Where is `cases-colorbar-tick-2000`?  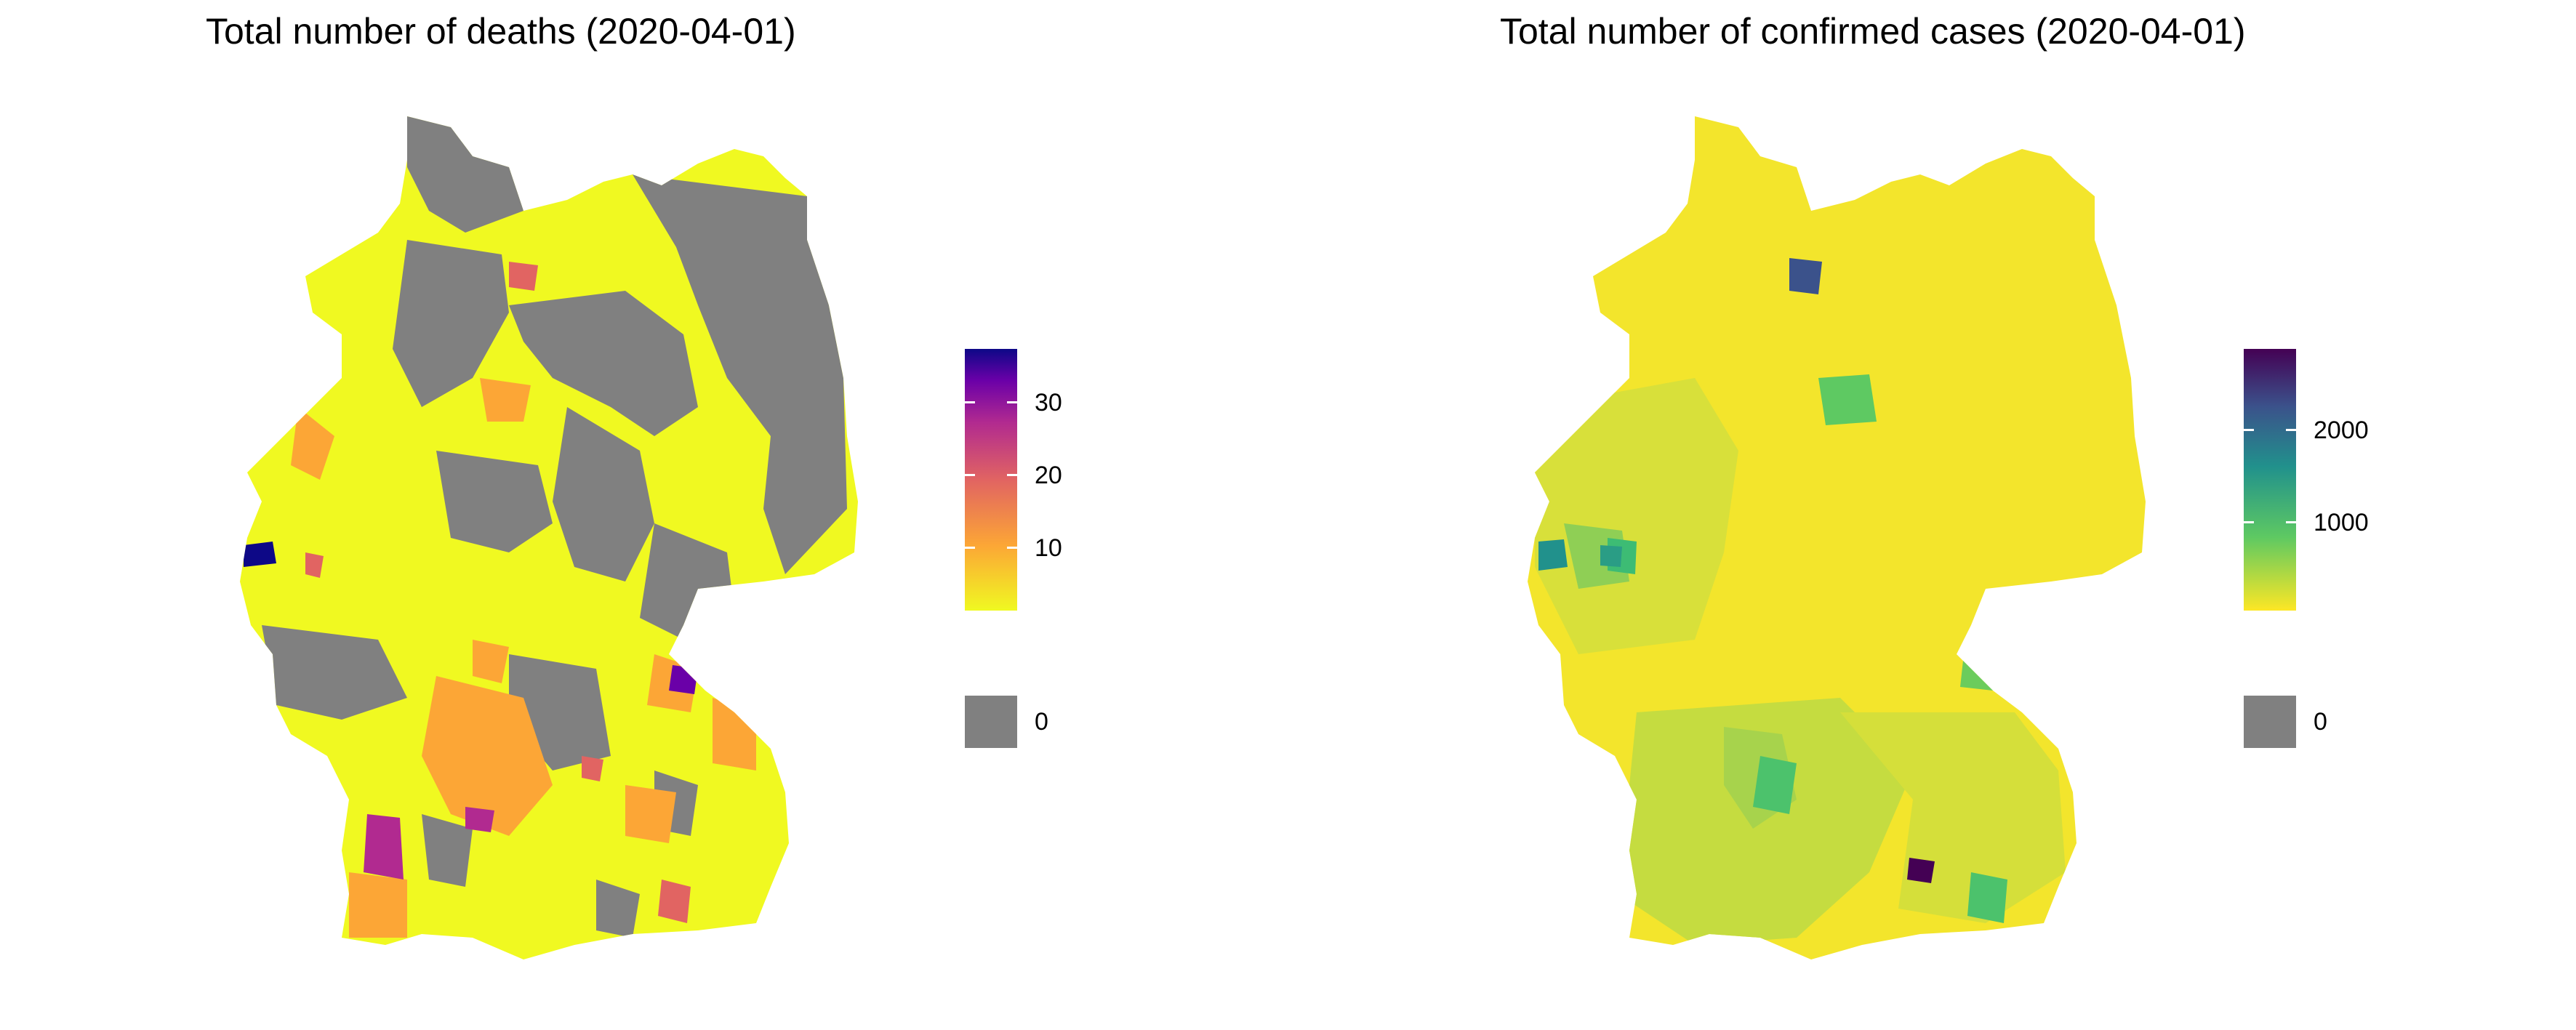 cases-colorbar-tick-2000 is located at coordinates (2249, 430).